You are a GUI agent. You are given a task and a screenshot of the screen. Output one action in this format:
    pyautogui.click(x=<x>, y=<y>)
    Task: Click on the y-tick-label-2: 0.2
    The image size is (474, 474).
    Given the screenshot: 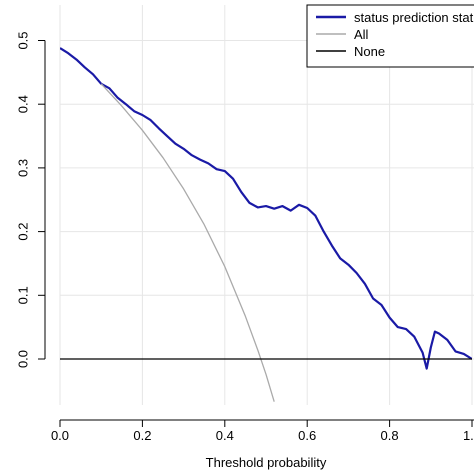 What is the action you would take?
    pyautogui.click(x=22, y=232)
    